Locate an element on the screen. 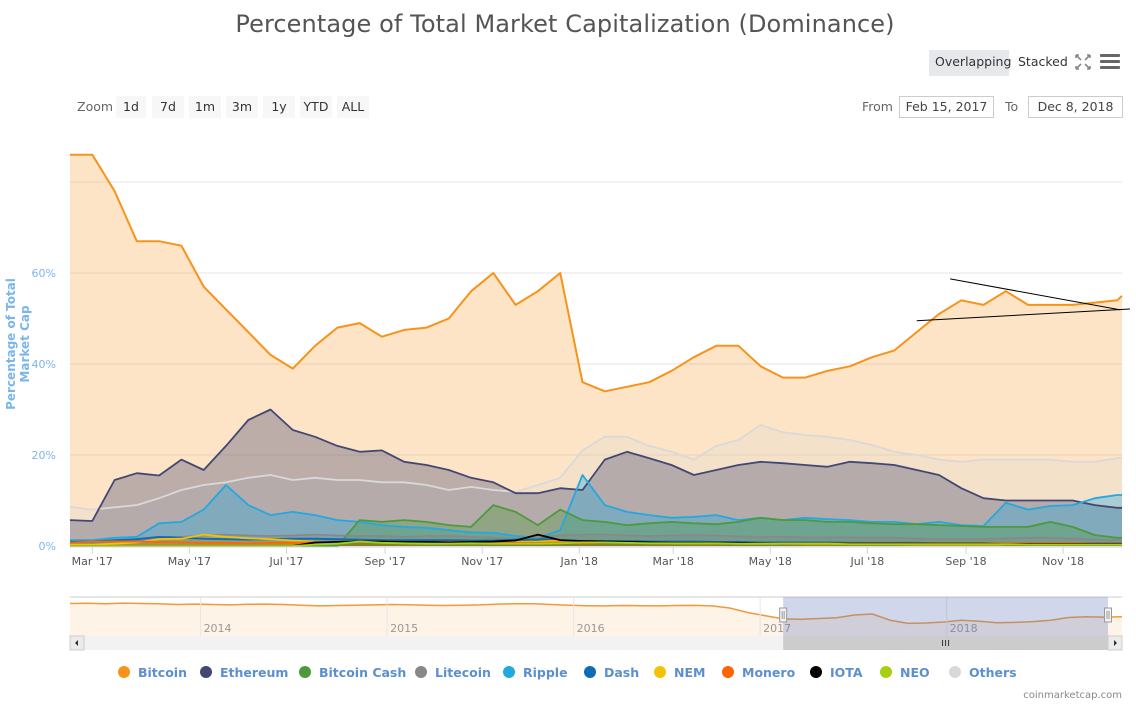 This screenshot has width=1136, height=719. navigator-area is located at coordinates (596, 619).